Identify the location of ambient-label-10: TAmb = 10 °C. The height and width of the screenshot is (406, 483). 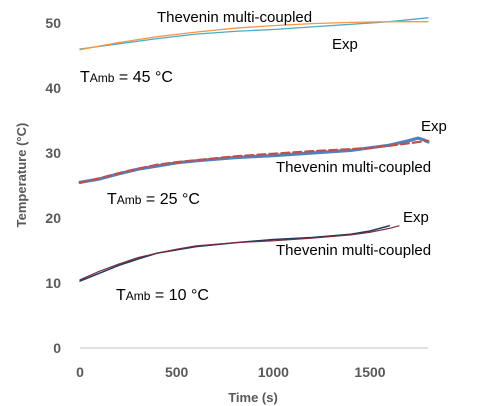
(162, 295).